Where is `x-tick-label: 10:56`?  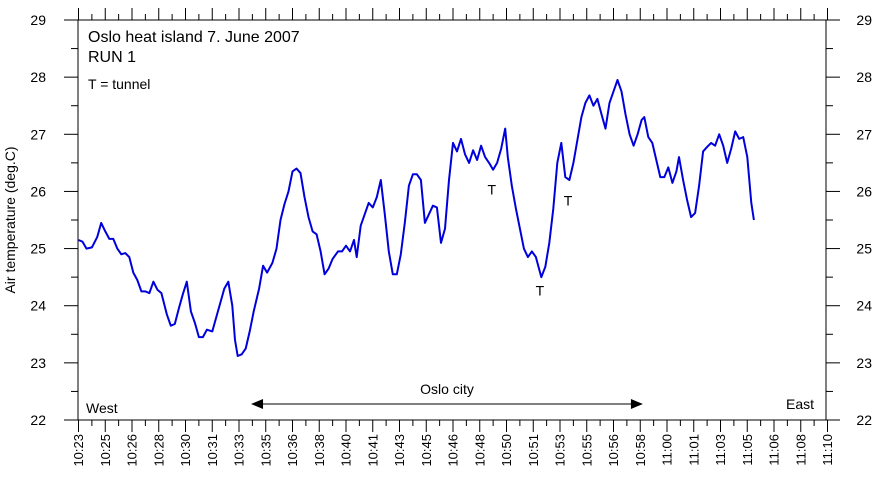
x-tick-label: 10:56 is located at coordinates (613, 450).